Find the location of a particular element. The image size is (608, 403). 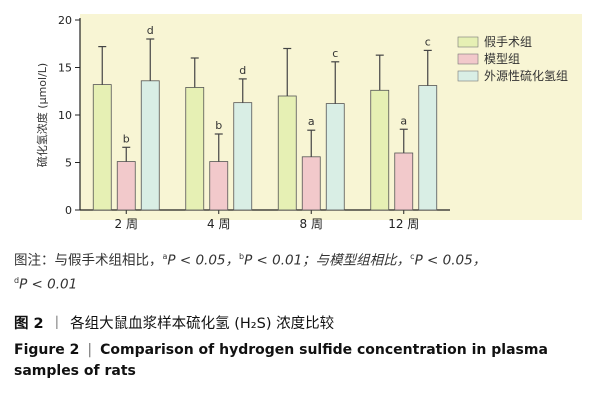

legend-label: 假手术组 is located at coordinates (508, 42).